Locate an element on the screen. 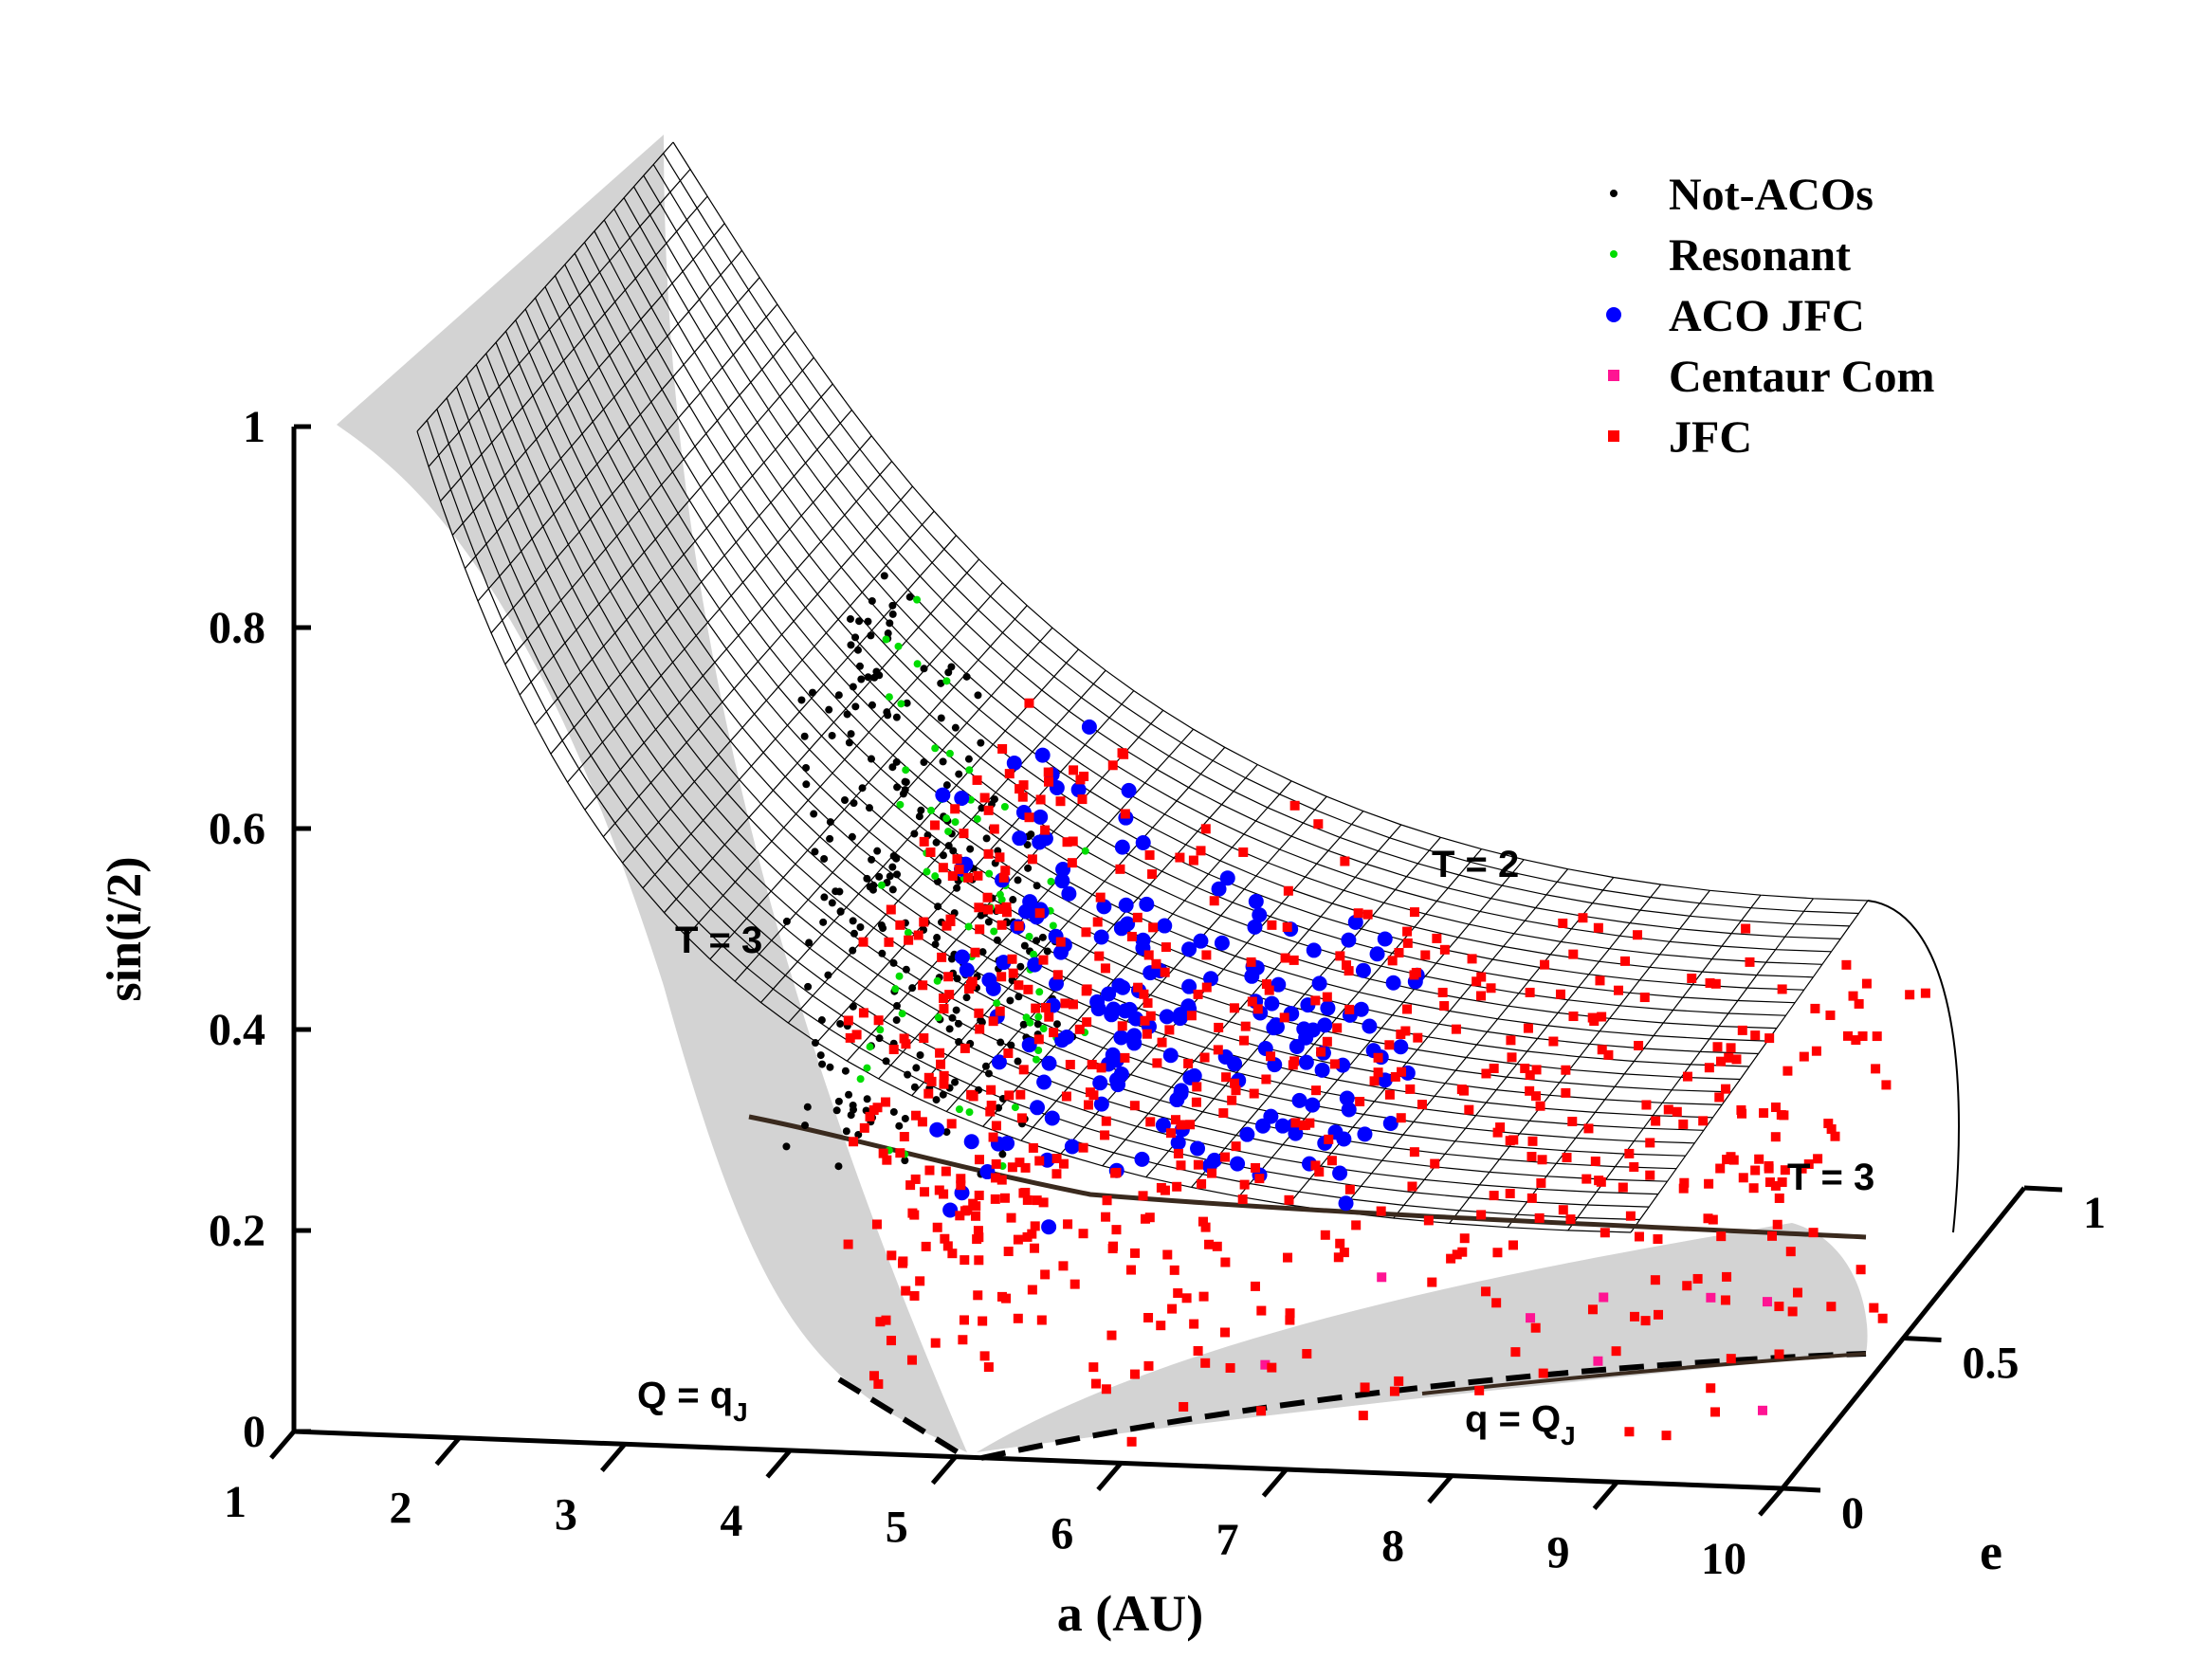 The height and width of the screenshot is (1659, 2212). legend: Not-ACOs Resonant ACO JFC Centaur Com JFC is located at coordinates (1770, 316).